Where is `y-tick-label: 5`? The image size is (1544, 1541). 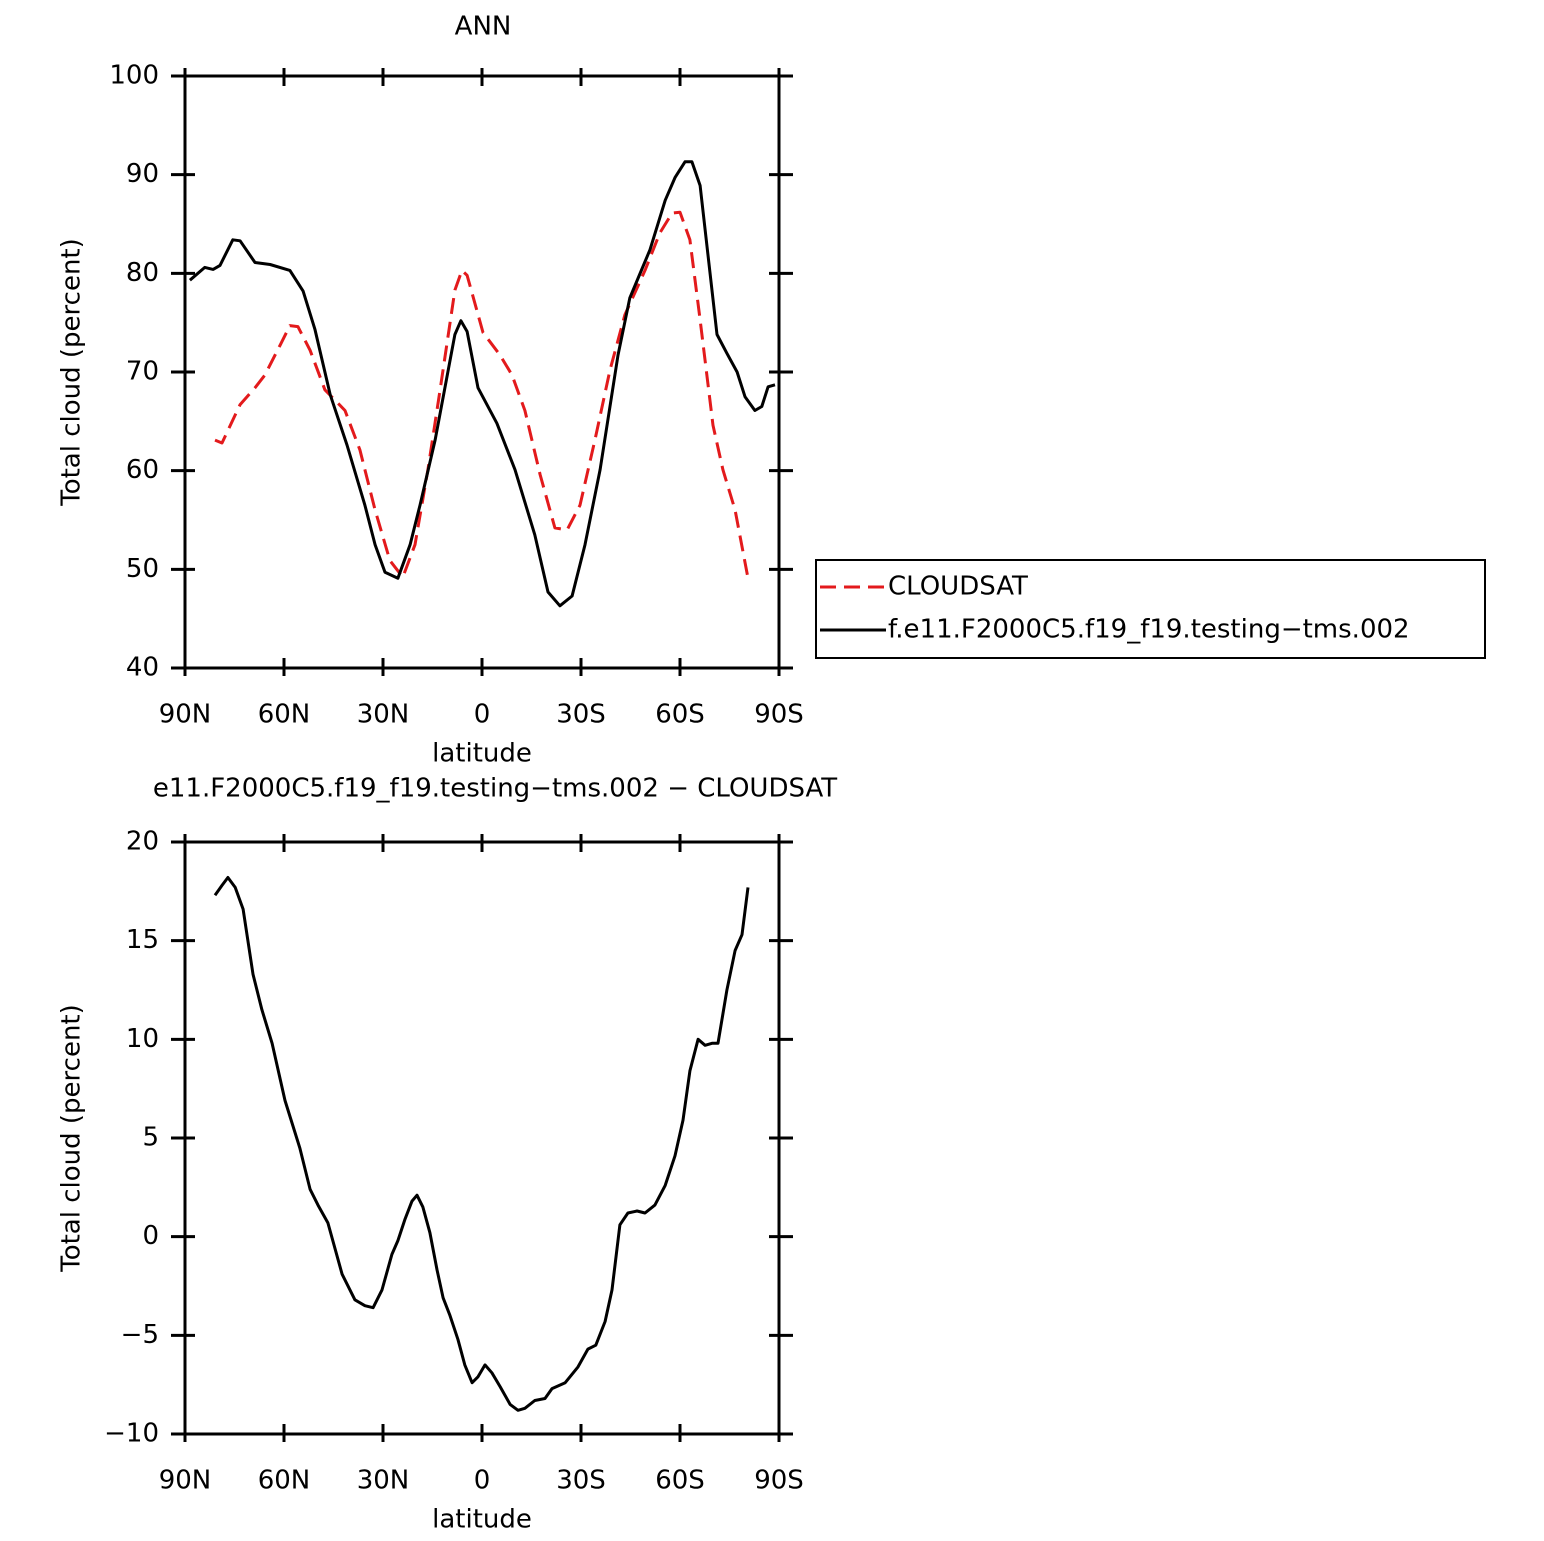 y-tick-label: 5 is located at coordinates (150, 1138).